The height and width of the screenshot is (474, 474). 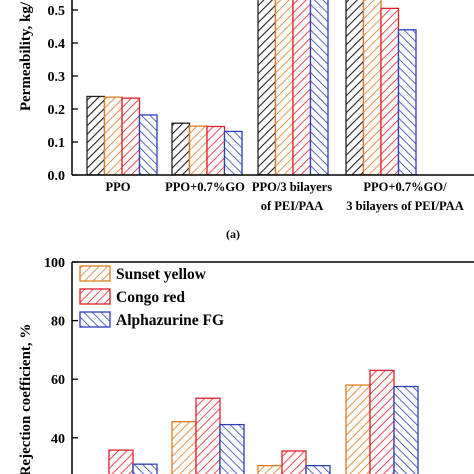 What do you see at coordinates (382, 421) in the screenshot?
I see `bar-panel-b-cat3-s1` at bounding box center [382, 421].